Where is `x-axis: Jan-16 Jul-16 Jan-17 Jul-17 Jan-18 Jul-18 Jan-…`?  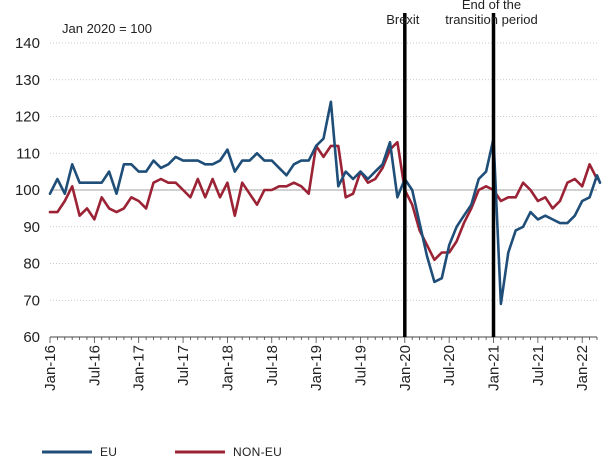
x-axis: Jan-16 Jul-16 Jan-17 Jul-17 Jan-18 Jul-18 Jan-… is located at coordinates (320, 363).